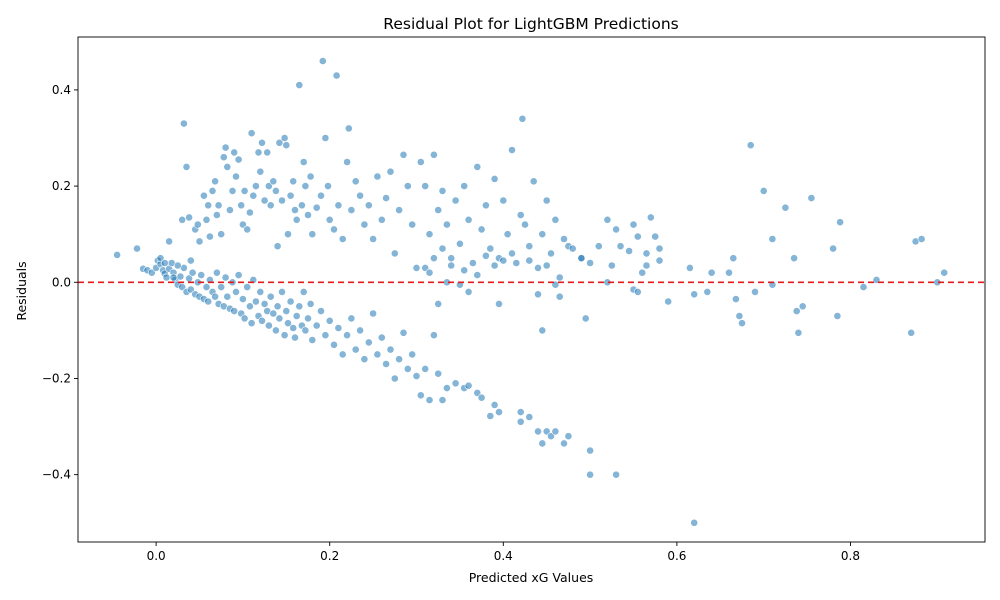 This screenshot has width=1000, height=600. What do you see at coordinates (61, 186) in the screenshot?
I see `y-tick-label: 0.2` at bounding box center [61, 186].